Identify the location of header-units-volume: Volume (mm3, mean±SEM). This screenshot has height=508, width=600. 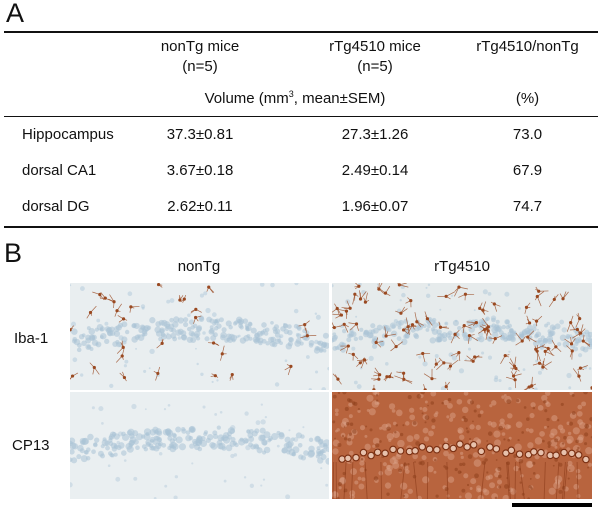
(295, 98).